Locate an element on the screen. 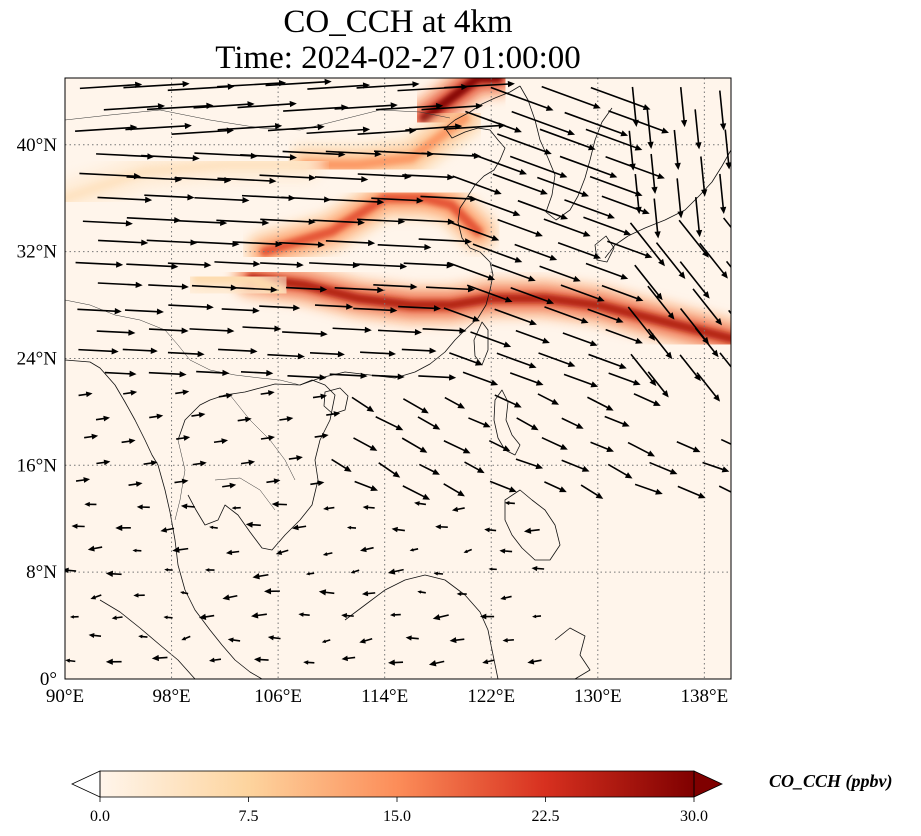 This screenshot has height=836, width=921. border-thailand-cambodia is located at coordinates (245, 494).